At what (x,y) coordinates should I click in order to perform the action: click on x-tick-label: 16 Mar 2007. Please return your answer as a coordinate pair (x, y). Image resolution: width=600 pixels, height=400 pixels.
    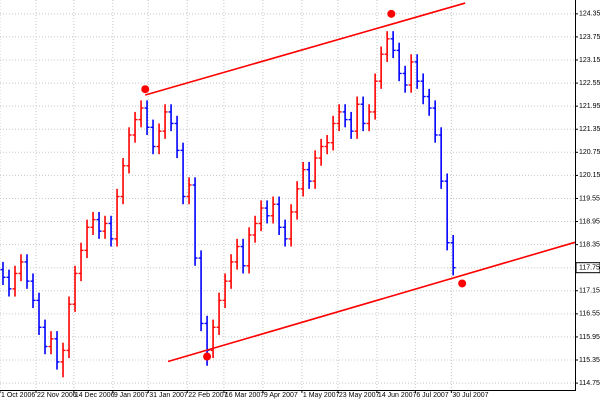
    Looking at the image, I should click on (244, 395).